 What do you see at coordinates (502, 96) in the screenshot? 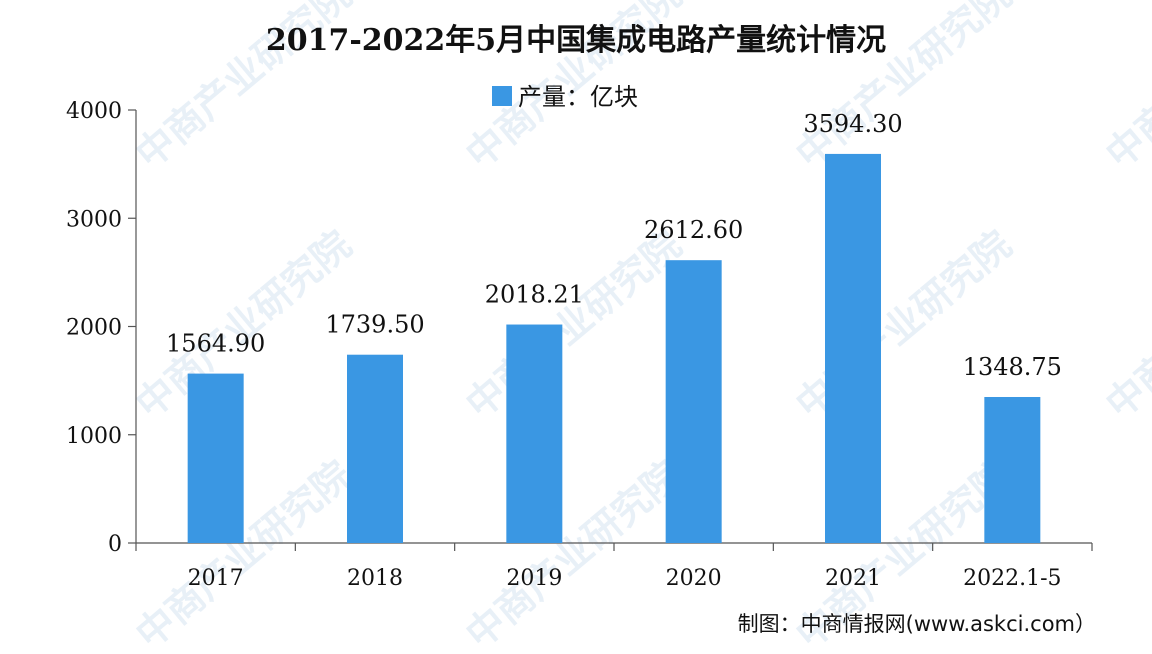
I see `legend-swatch` at bounding box center [502, 96].